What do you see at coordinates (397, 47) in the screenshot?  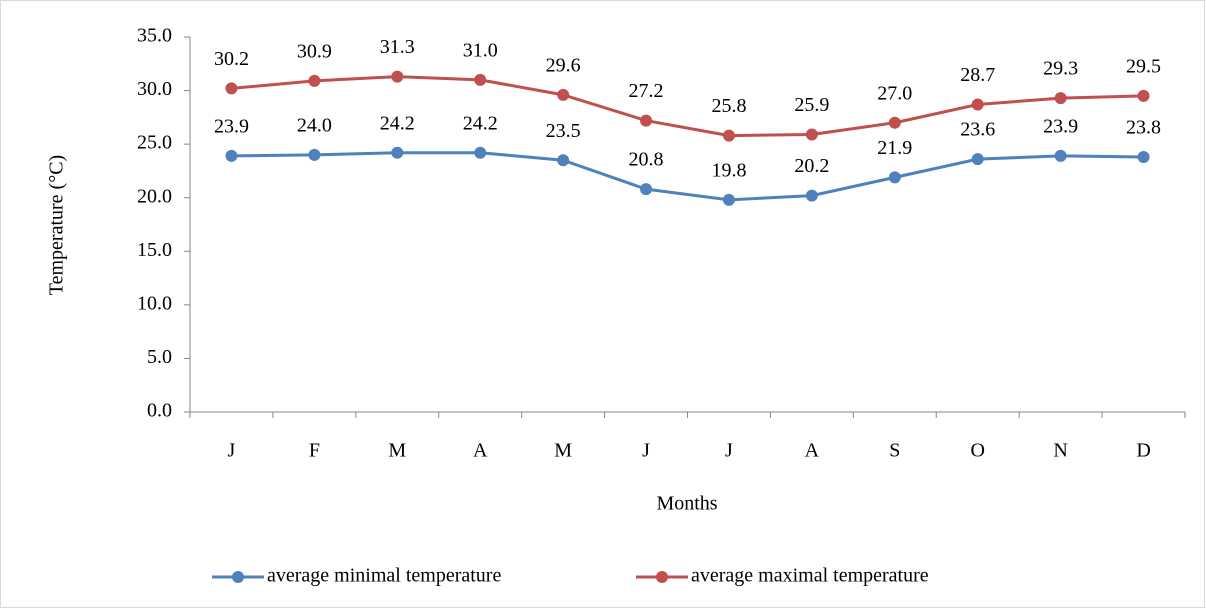 I see `data-label: 31.3` at bounding box center [397, 47].